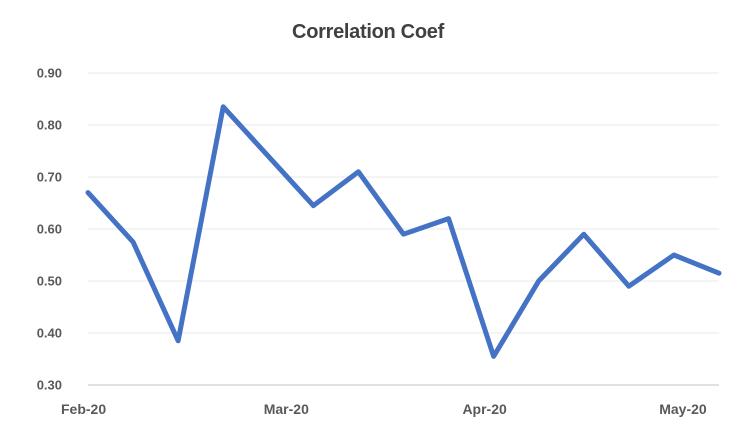 The image size is (736, 437). What do you see at coordinates (368, 32) in the screenshot?
I see `chart-title: Correlation Coef` at bounding box center [368, 32].